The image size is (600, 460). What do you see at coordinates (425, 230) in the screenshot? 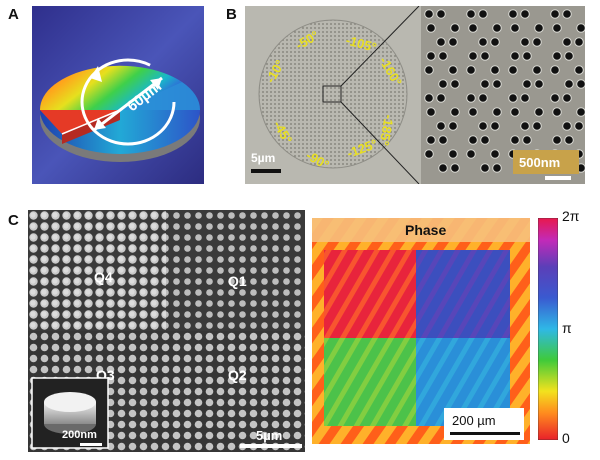
I see `phase-title: Phase` at bounding box center [425, 230].